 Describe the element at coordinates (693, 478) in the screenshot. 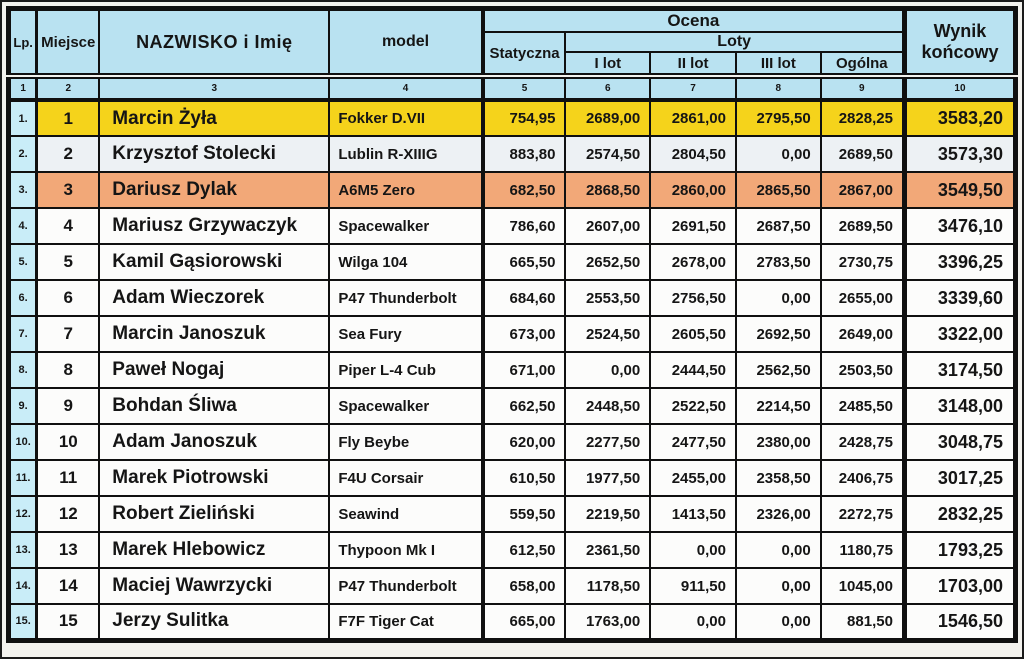

I see `flight-2-score-cell: 2455,00` at that location.